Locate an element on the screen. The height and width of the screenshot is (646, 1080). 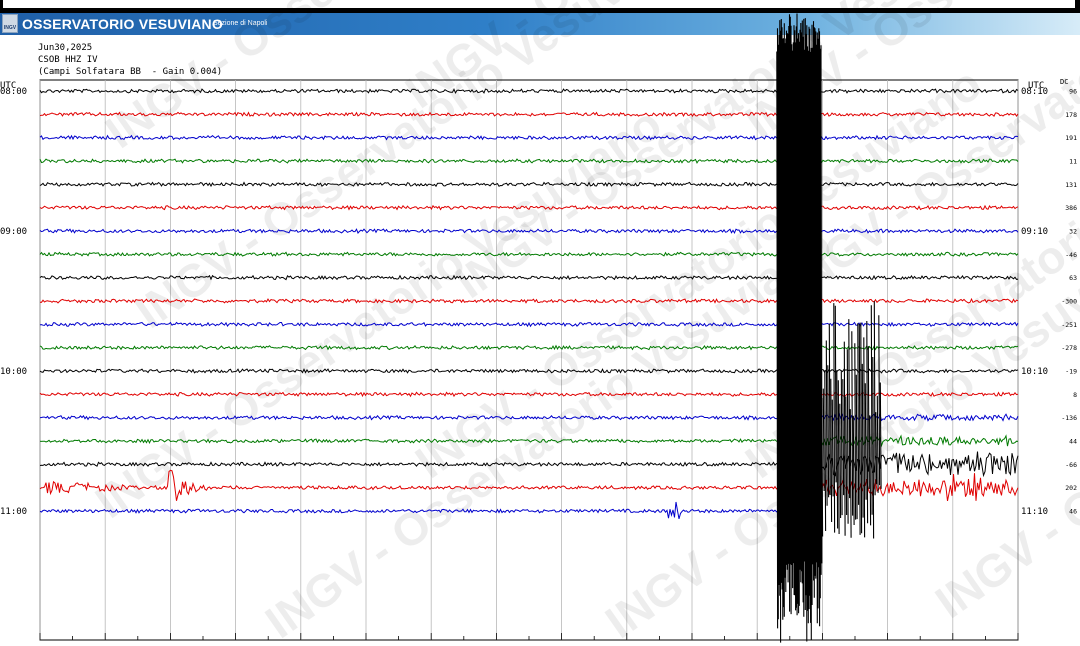
left-time-label: 10:00 is located at coordinates (13, 372).